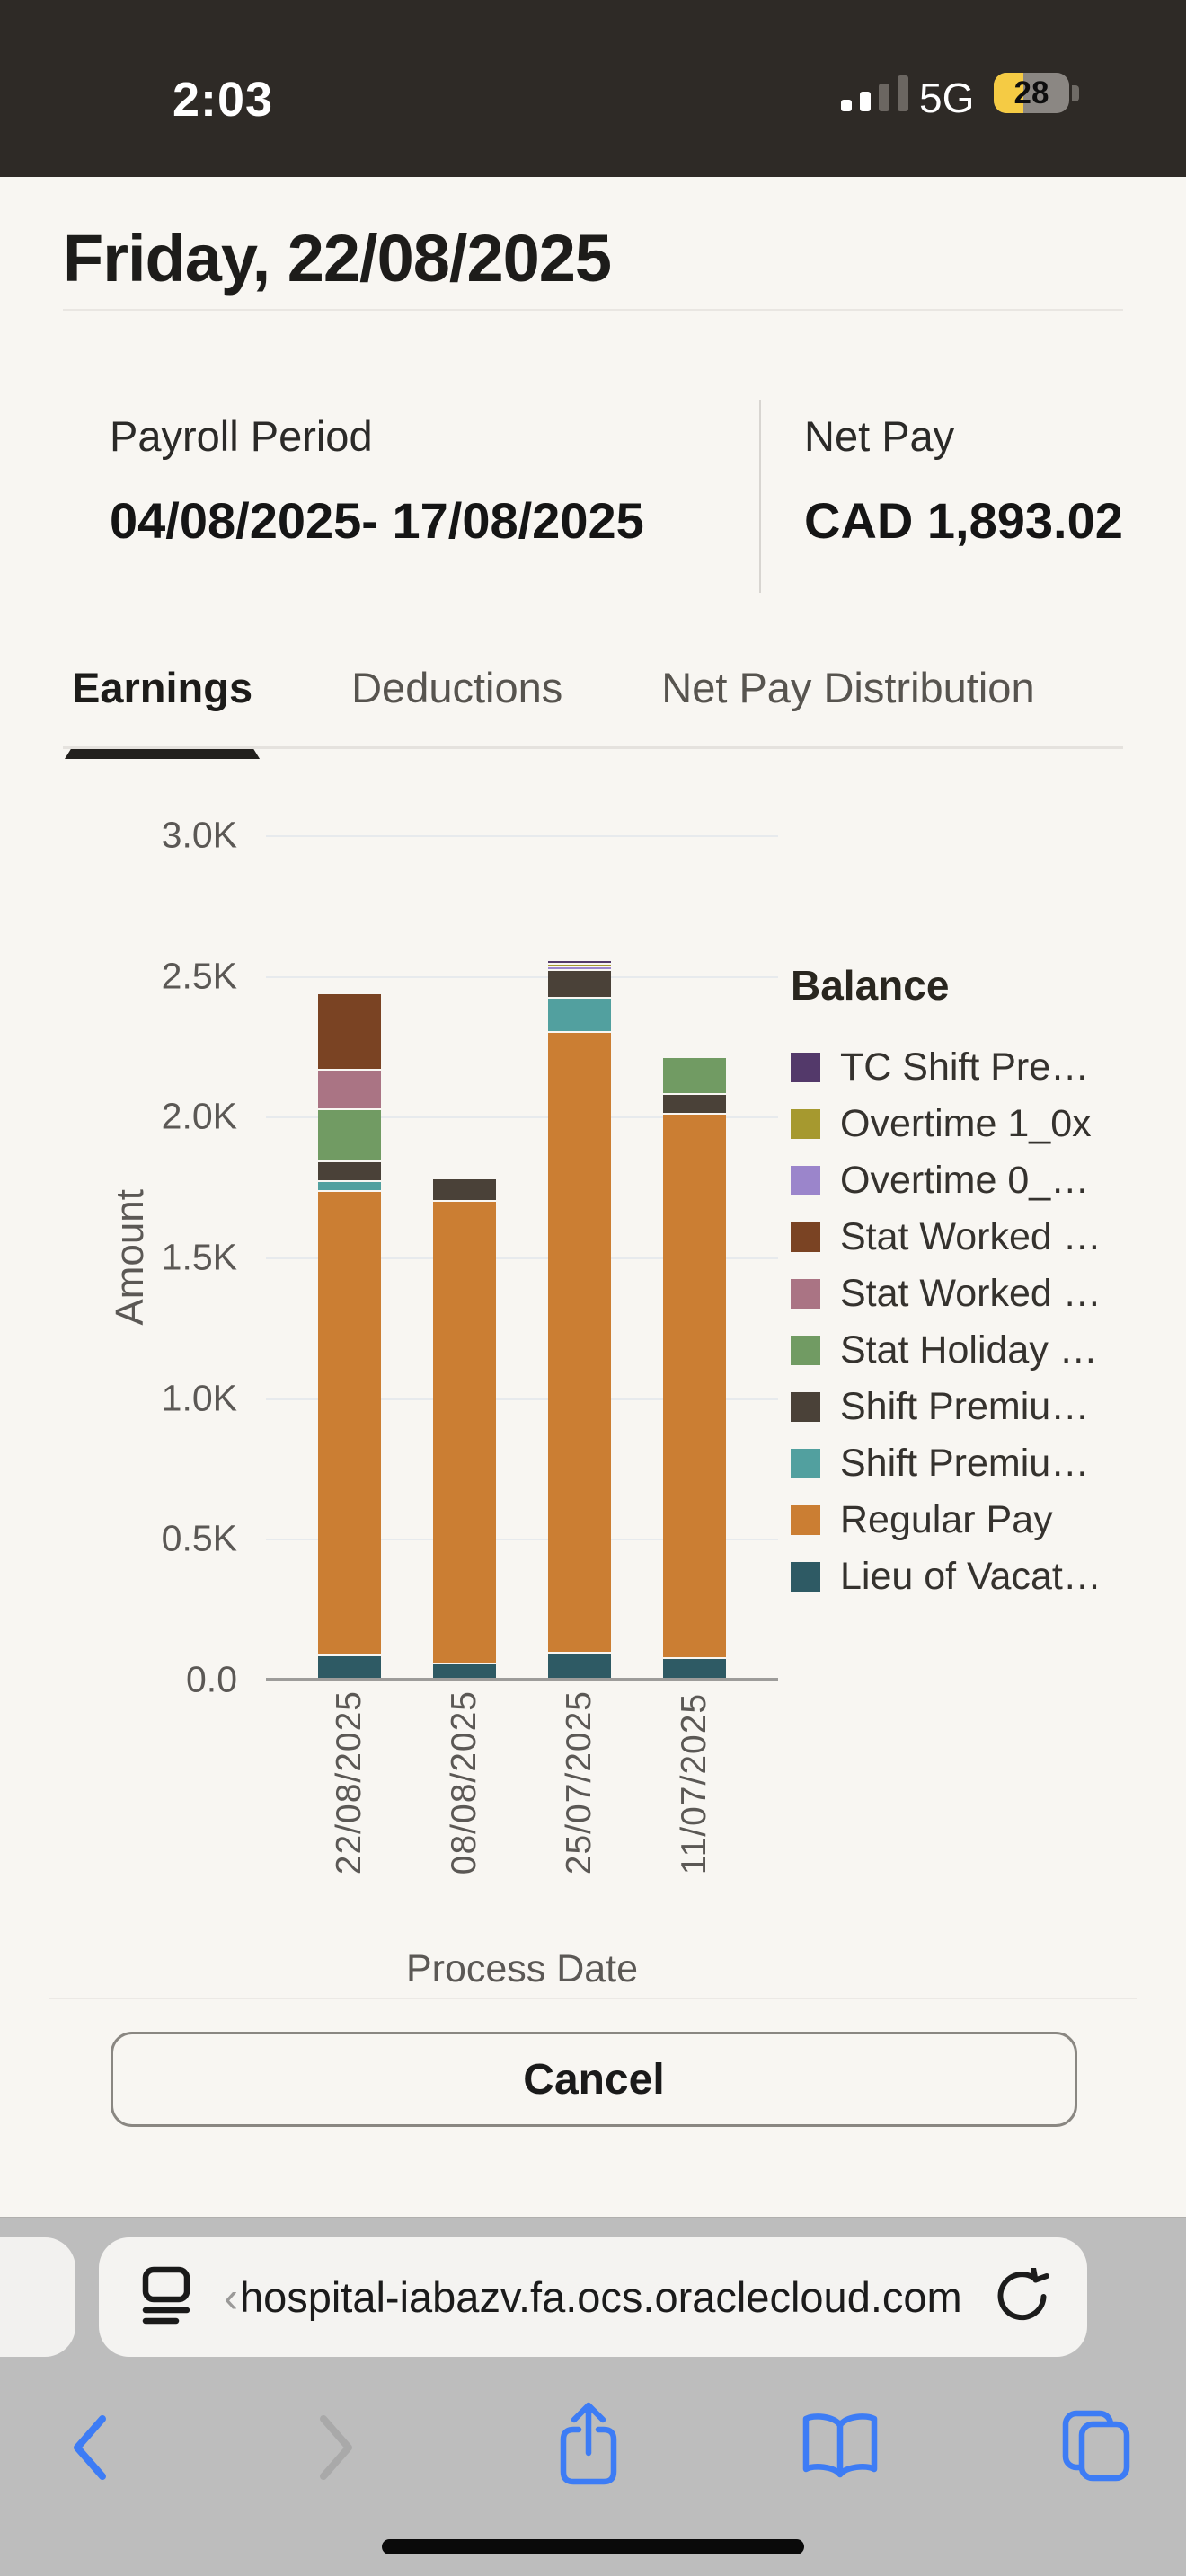 This screenshot has height=2576, width=1186. What do you see at coordinates (579, 1782) in the screenshot?
I see `x-tick-label: 25/07/2025` at bounding box center [579, 1782].